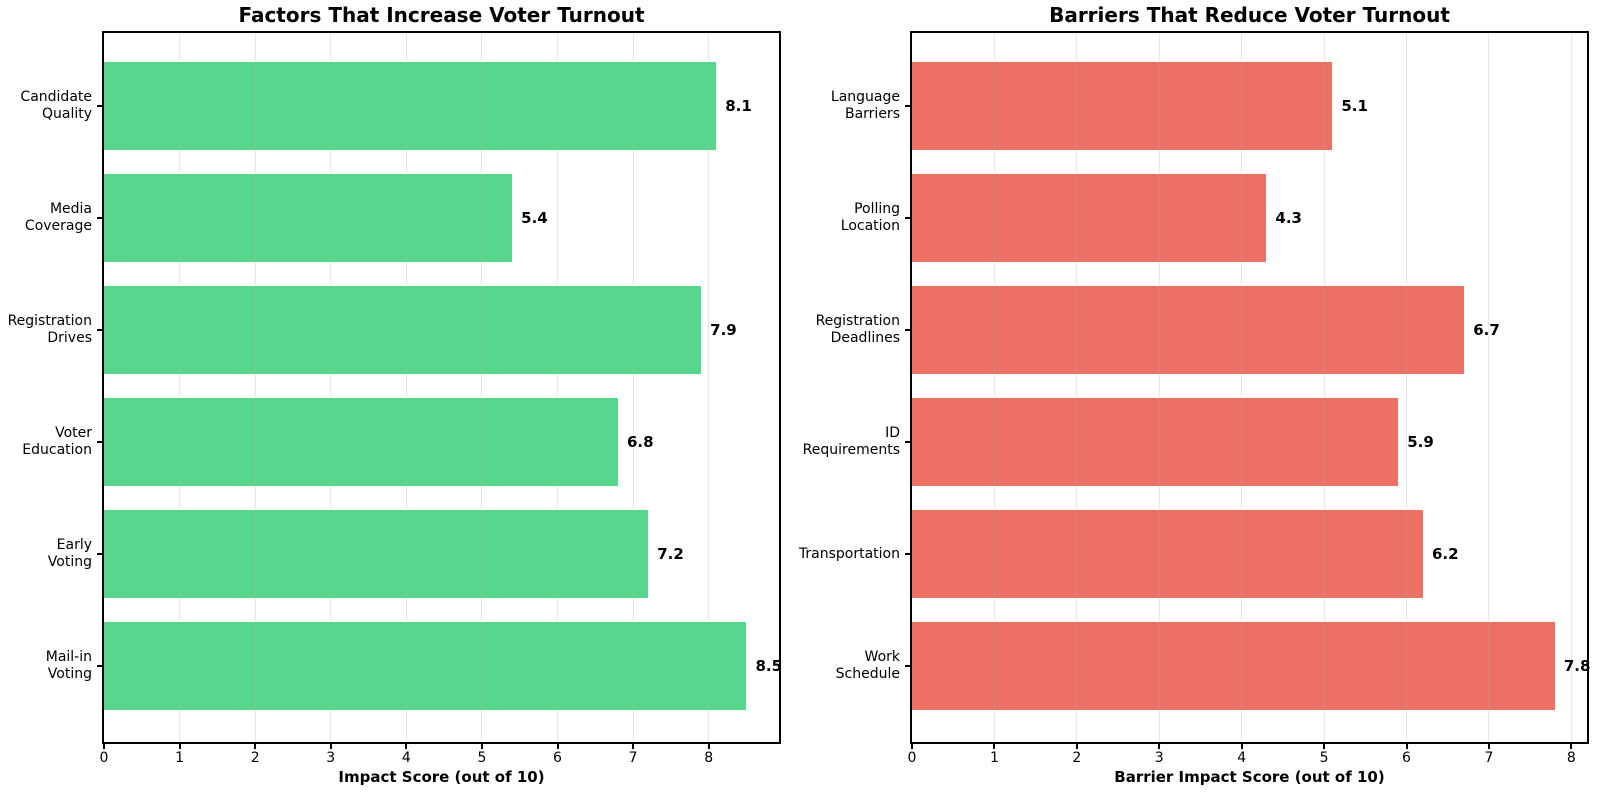 The width and height of the screenshot is (1600, 797). I want to click on bar-early-voting, so click(376, 554).